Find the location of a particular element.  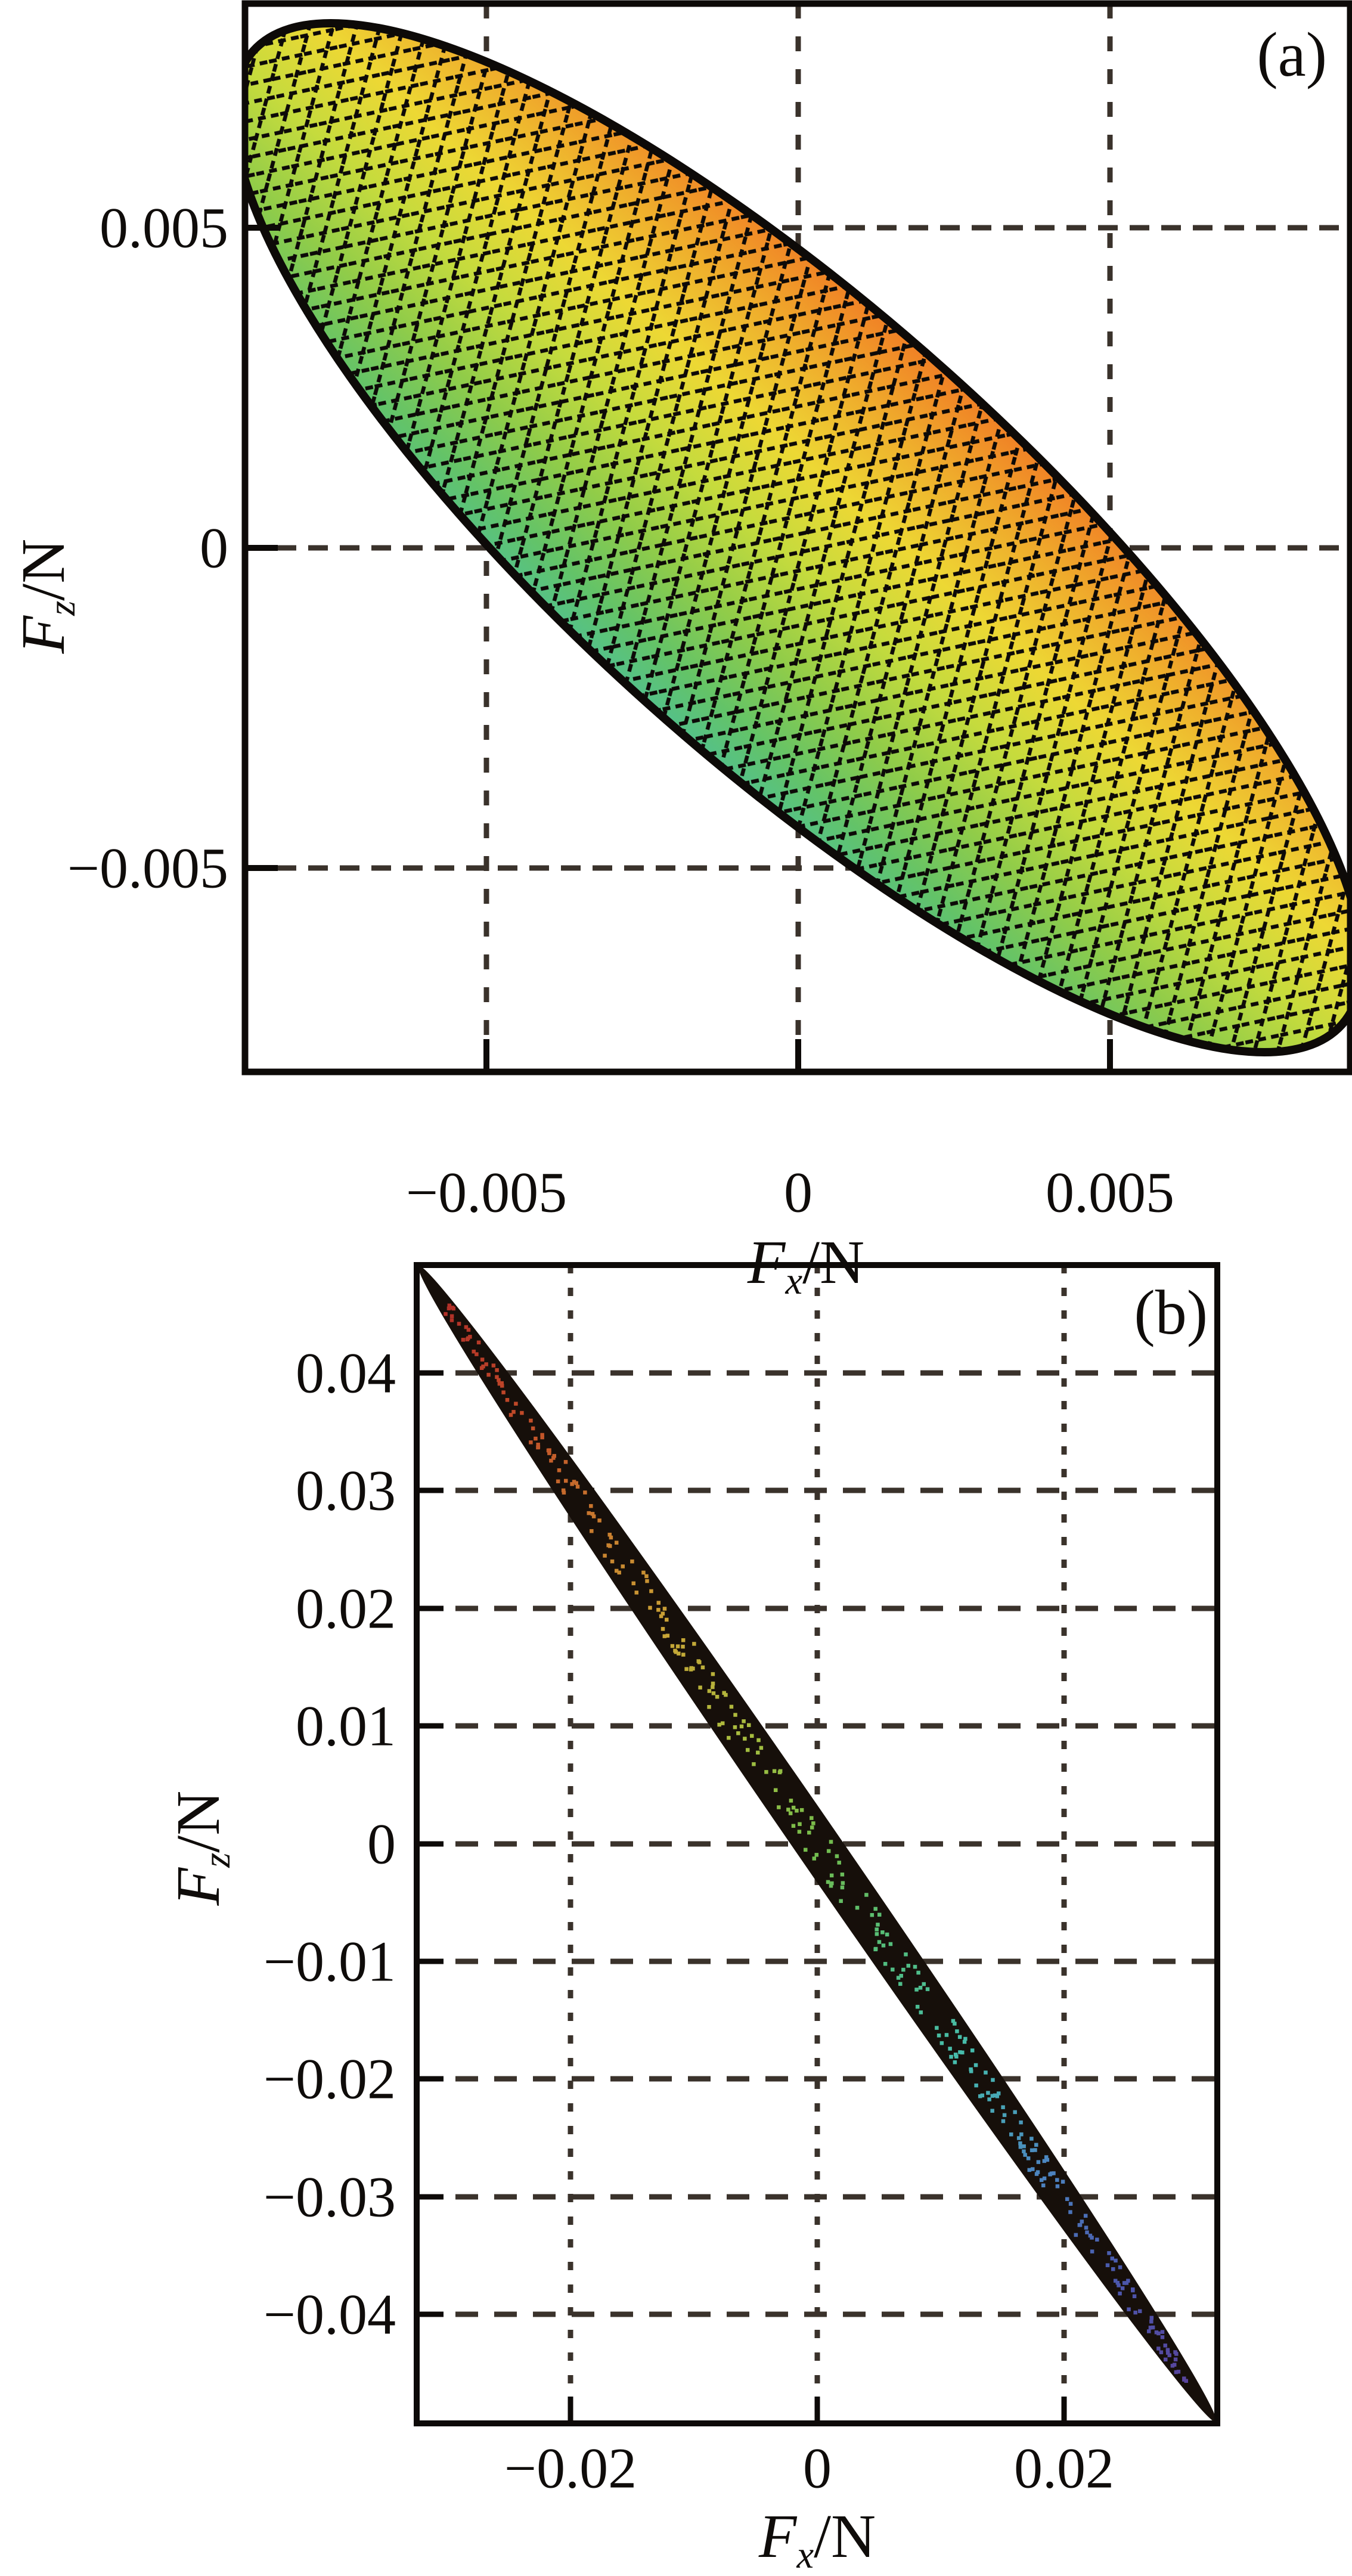

x-tick-label: 0.02 is located at coordinates (1064, 2468).